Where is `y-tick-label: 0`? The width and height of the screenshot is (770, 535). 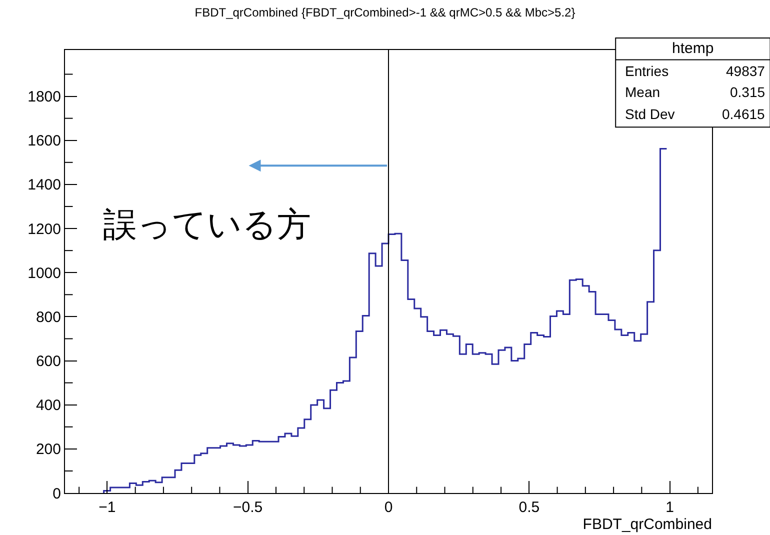
y-tick-label: 0 is located at coordinates (56, 493).